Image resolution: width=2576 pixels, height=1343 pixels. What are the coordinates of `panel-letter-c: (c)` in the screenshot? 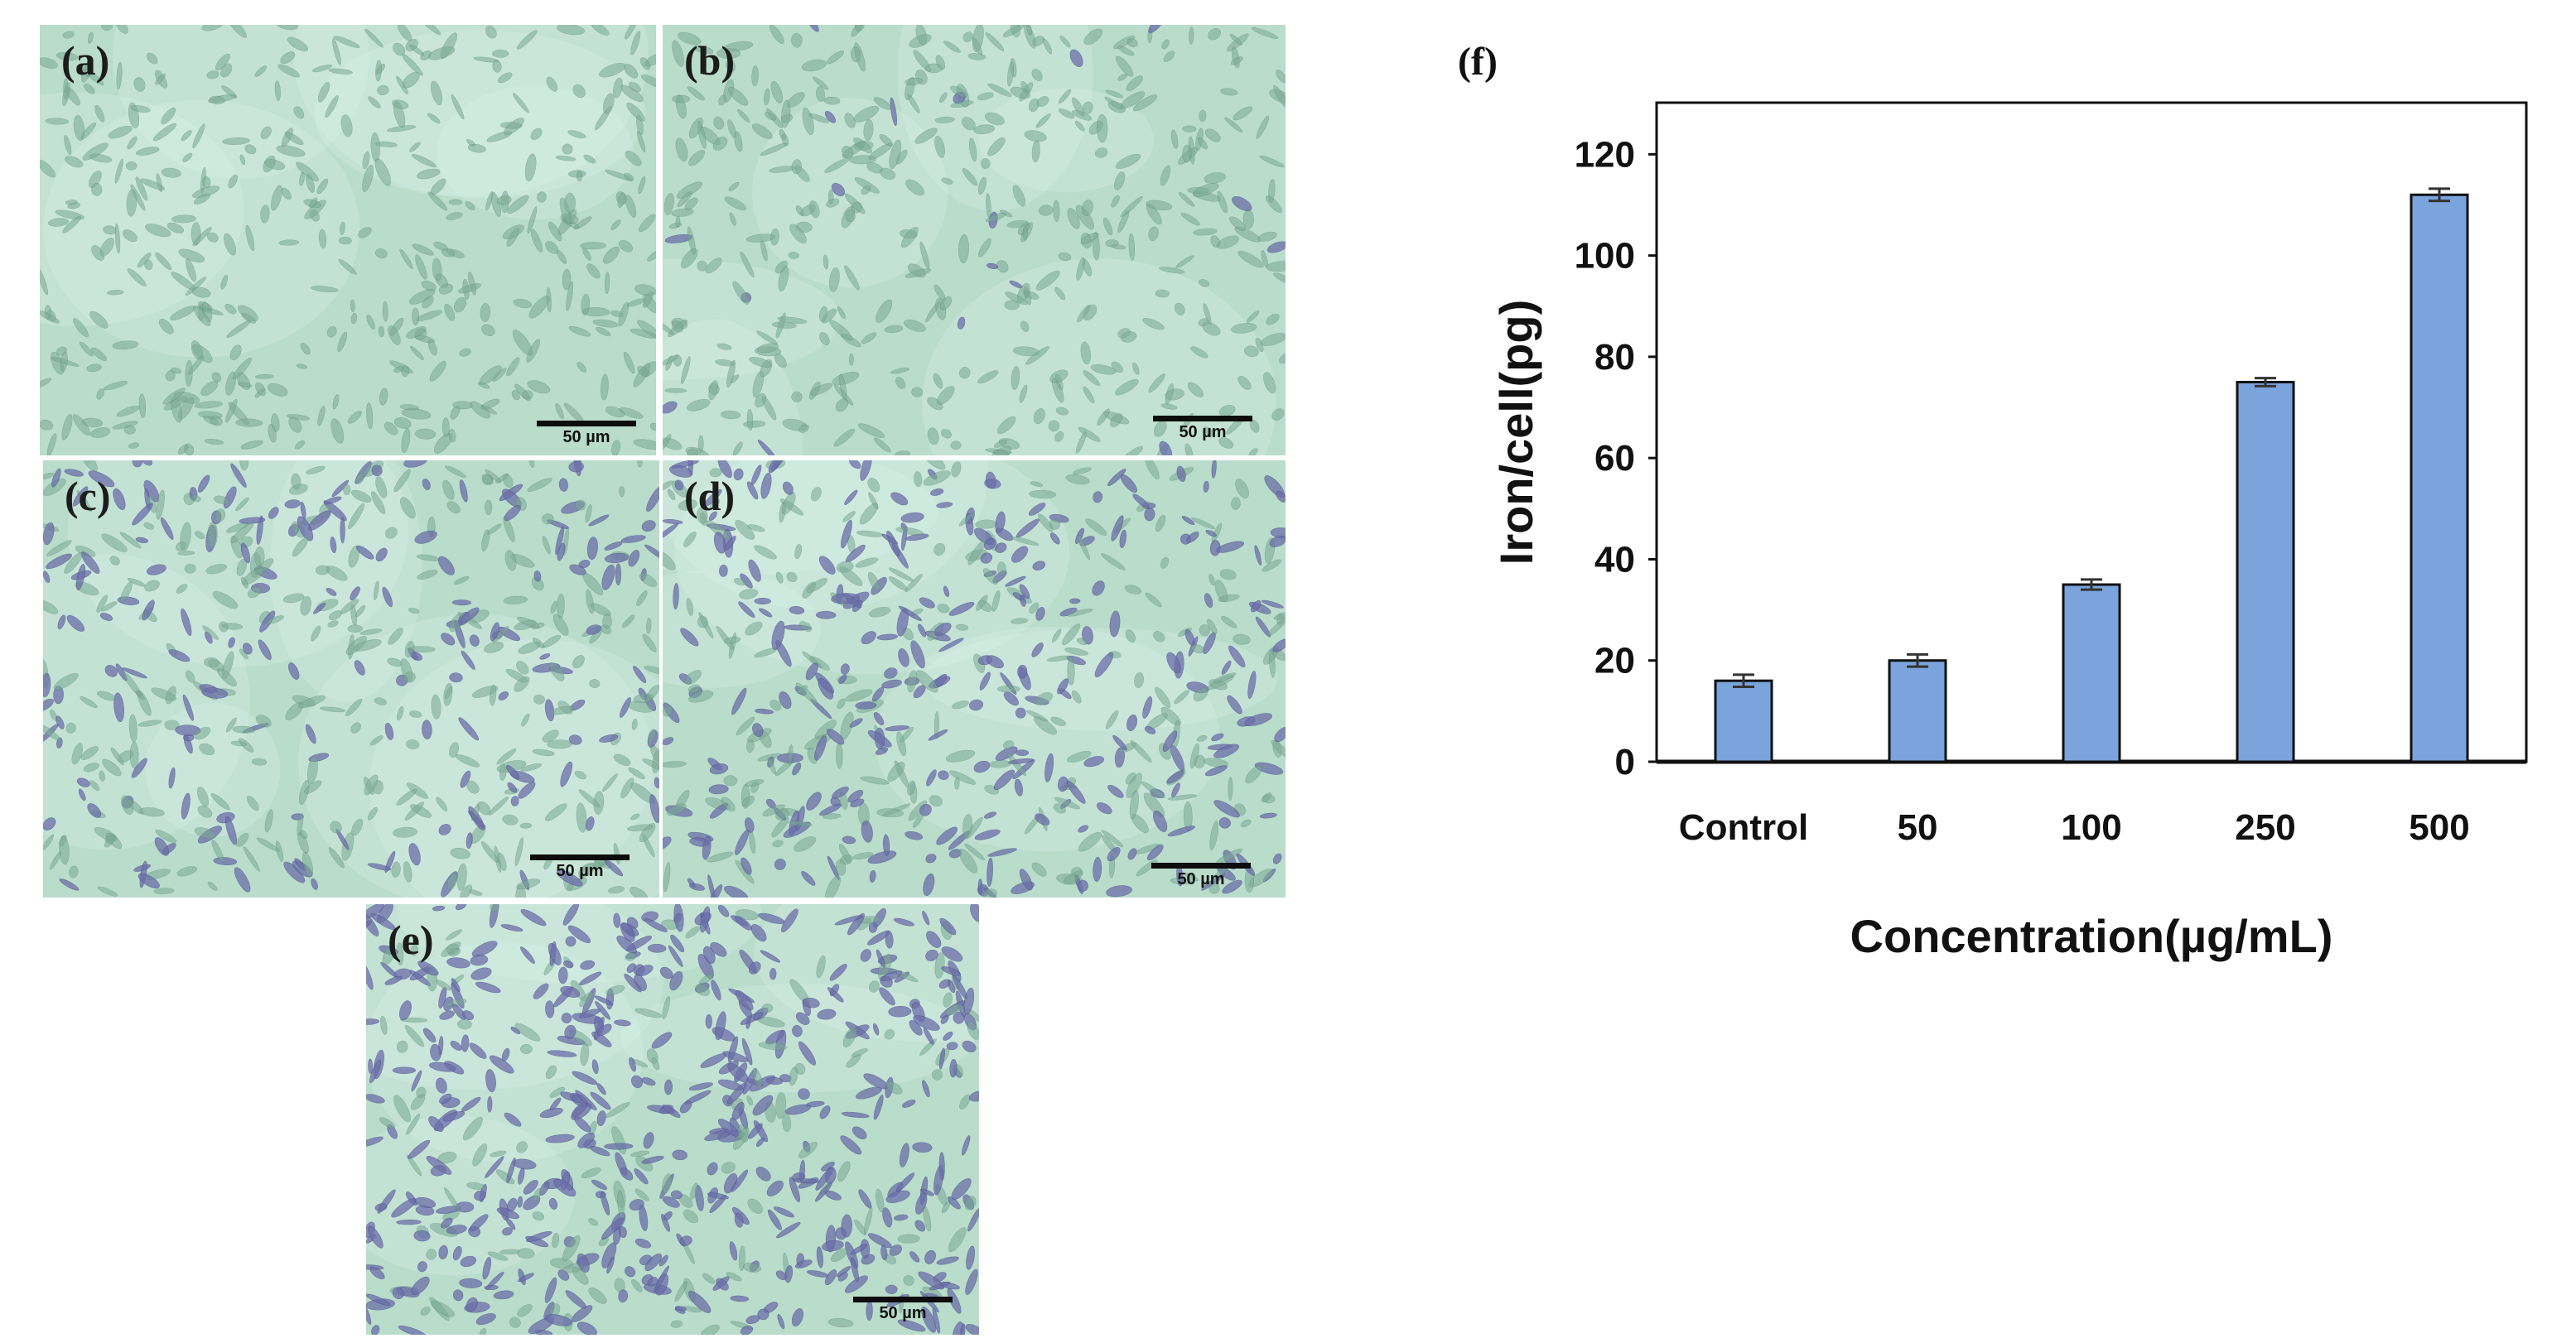 It's located at (88, 496).